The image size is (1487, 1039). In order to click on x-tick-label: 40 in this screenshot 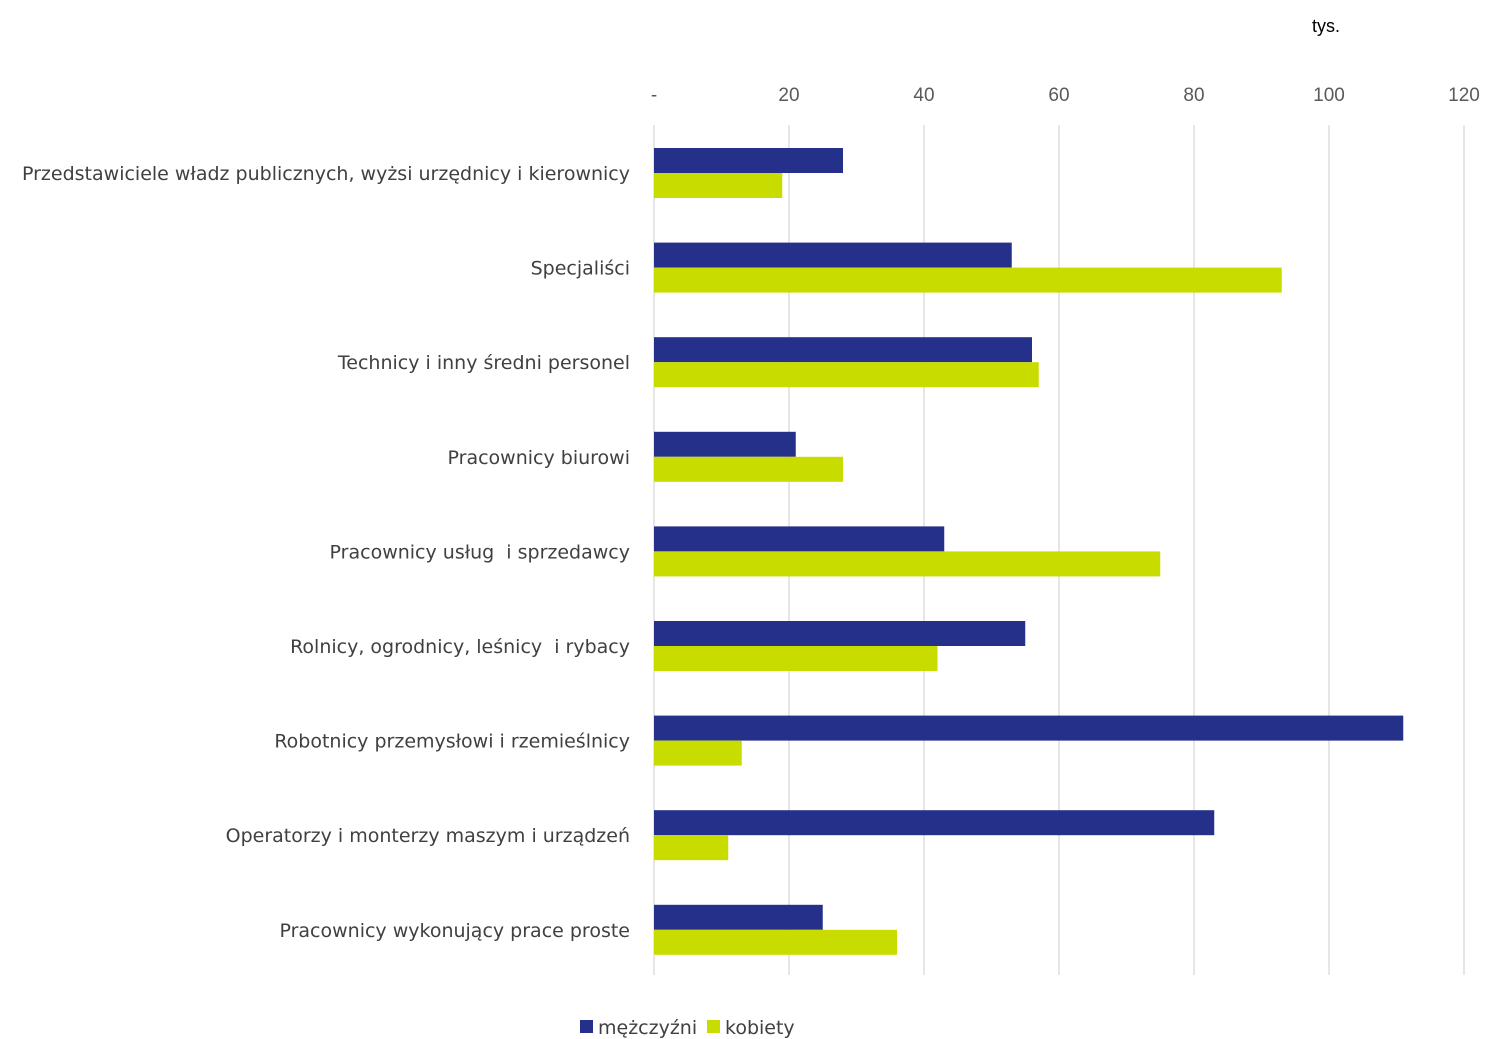, I will do `click(923, 95)`.